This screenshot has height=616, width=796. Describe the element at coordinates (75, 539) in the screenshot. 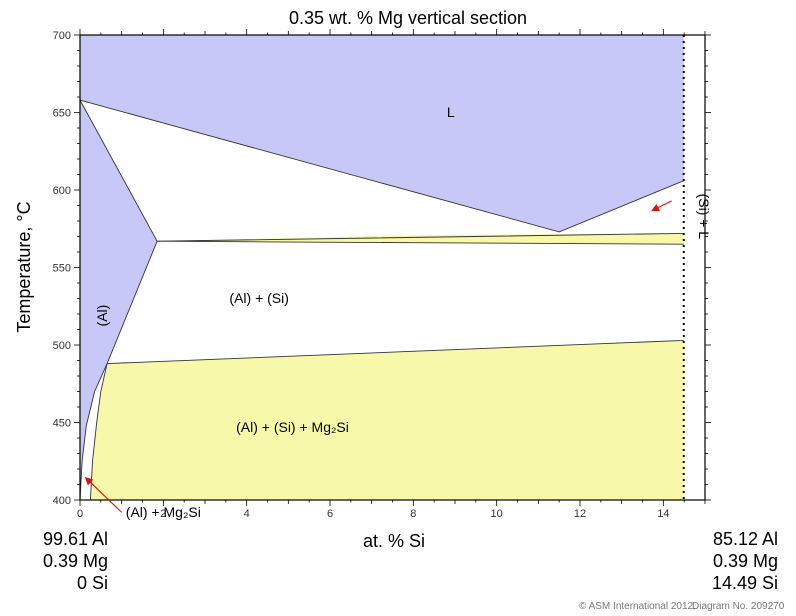

I see `left-composition-al: 99.61 Al` at that location.